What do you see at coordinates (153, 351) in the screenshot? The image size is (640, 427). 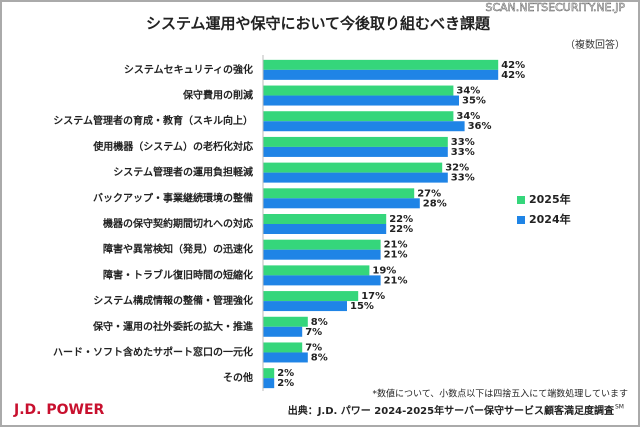 I see `category-label: ハード・ソフト含めたサポート窓口の一元化` at bounding box center [153, 351].